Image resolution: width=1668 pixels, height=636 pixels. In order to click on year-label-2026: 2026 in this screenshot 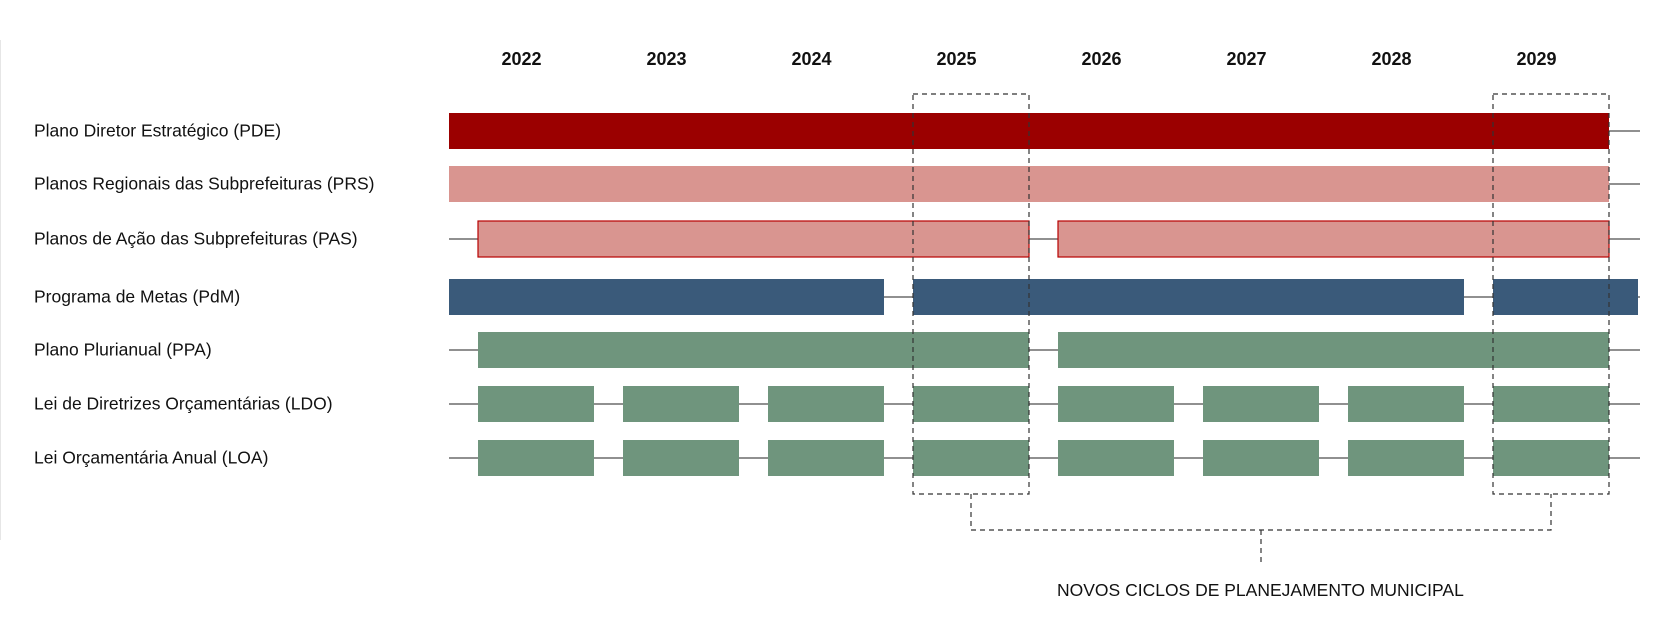, I will do `click(1101, 59)`.